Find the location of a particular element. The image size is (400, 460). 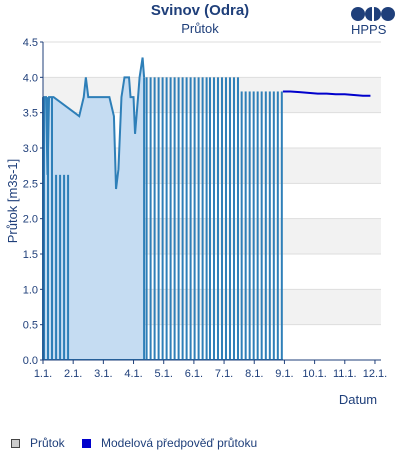

y-tick-label: 4.5 is located at coordinates (30, 43).